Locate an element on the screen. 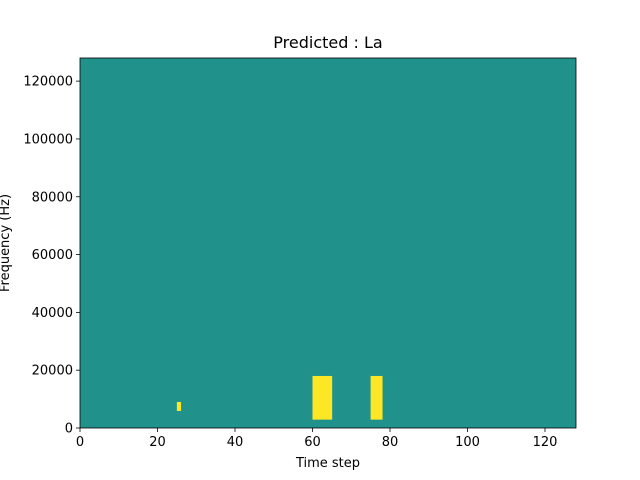  y-tick-label: 80000 is located at coordinates (52, 197).